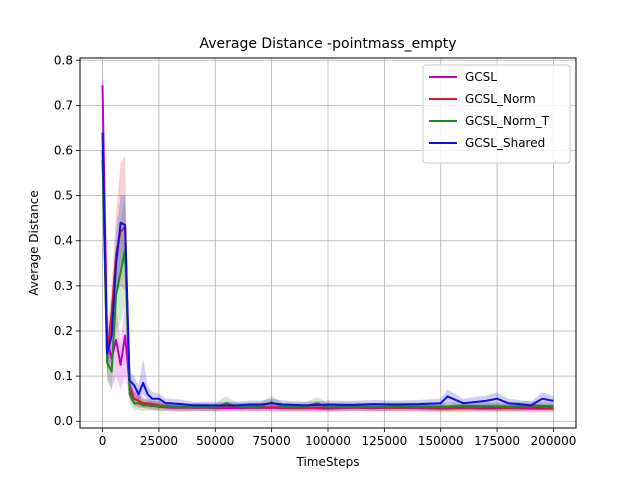 Image resolution: width=640 pixels, height=480 pixels. Describe the element at coordinates (63, 376) in the screenshot. I see `y-tick-label: 0.1` at that location.